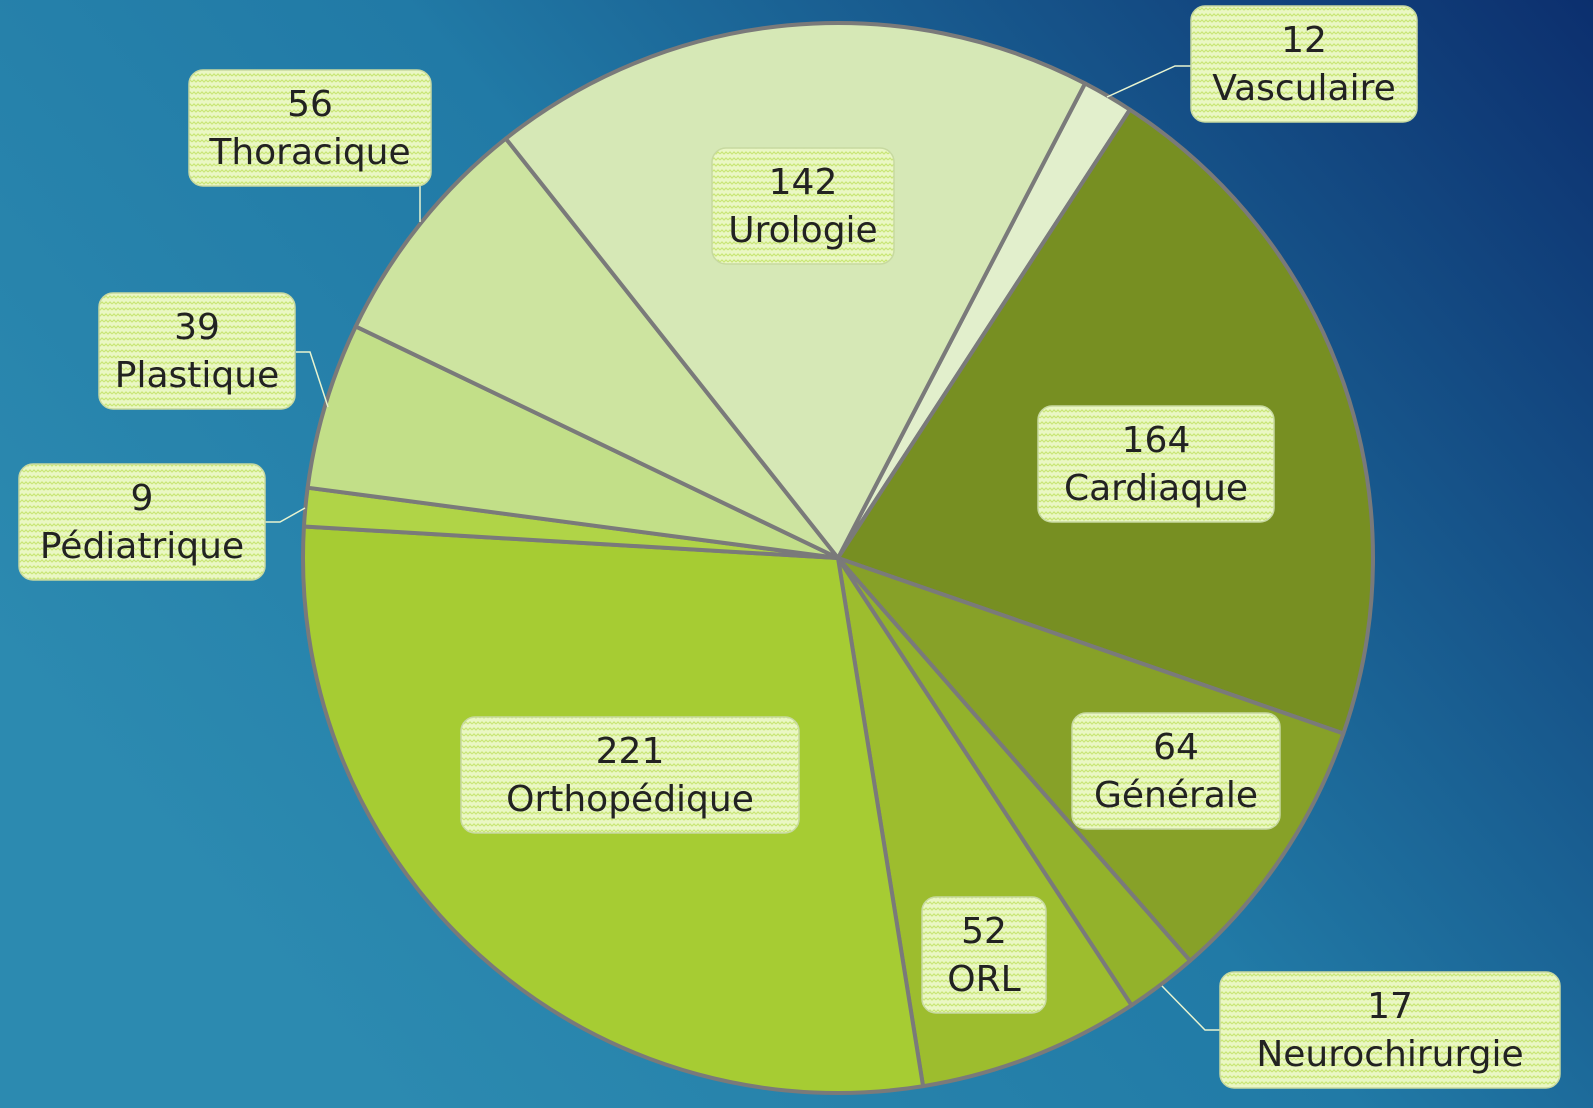 This screenshot has height=1108, width=1593. Describe the element at coordinates (630, 799) in the screenshot. I see `category-label: Orthopédique` at that location.